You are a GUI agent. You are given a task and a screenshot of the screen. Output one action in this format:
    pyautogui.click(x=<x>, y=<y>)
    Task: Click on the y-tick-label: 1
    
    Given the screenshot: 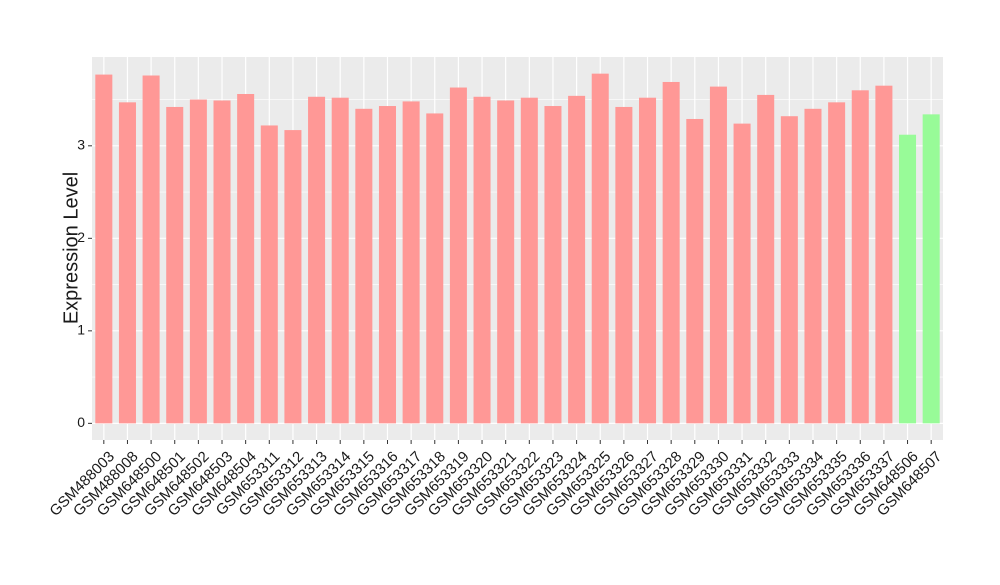 What is the action you would take?
    pyautogui.click(x=81, y=330)
    